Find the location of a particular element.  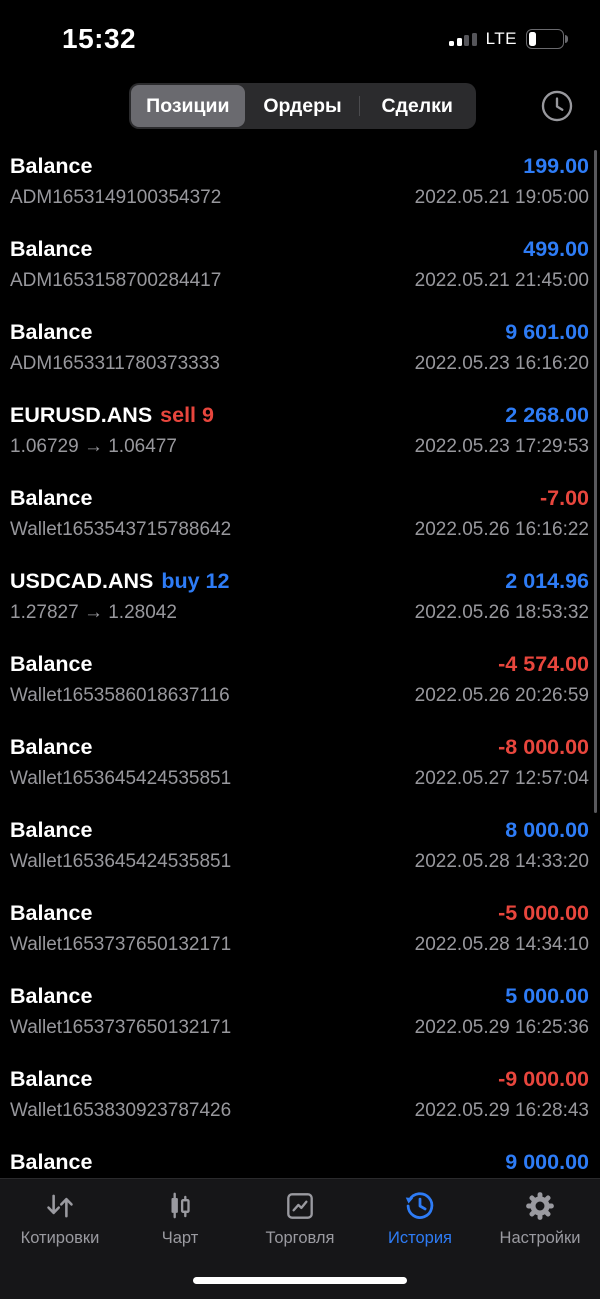

row-detail: ADM1653311780373333 is located at coordinates (115, 363).